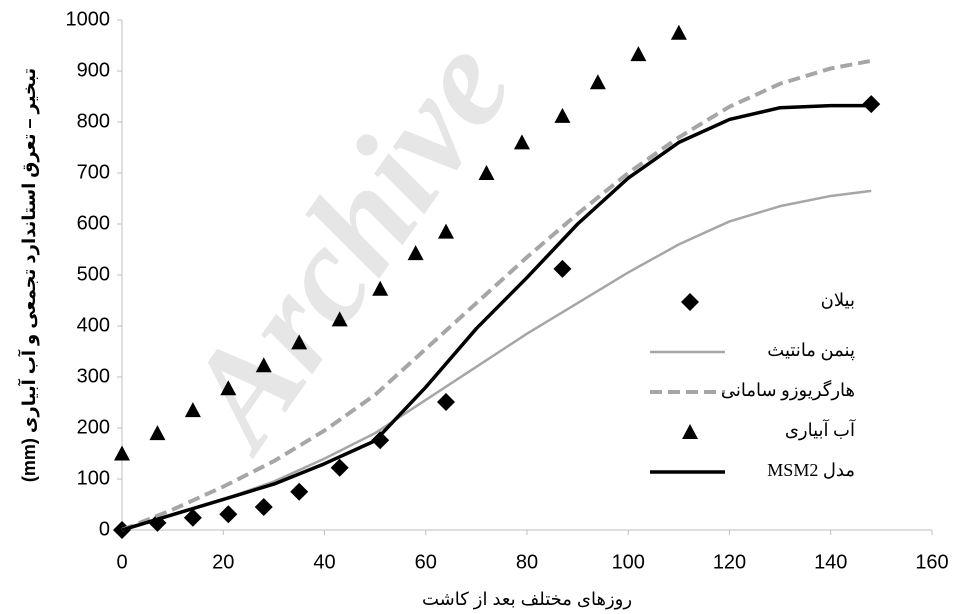 This screenshot has width=953, height=614. I want to click on x-tick-label: 20, so click(223, 562).